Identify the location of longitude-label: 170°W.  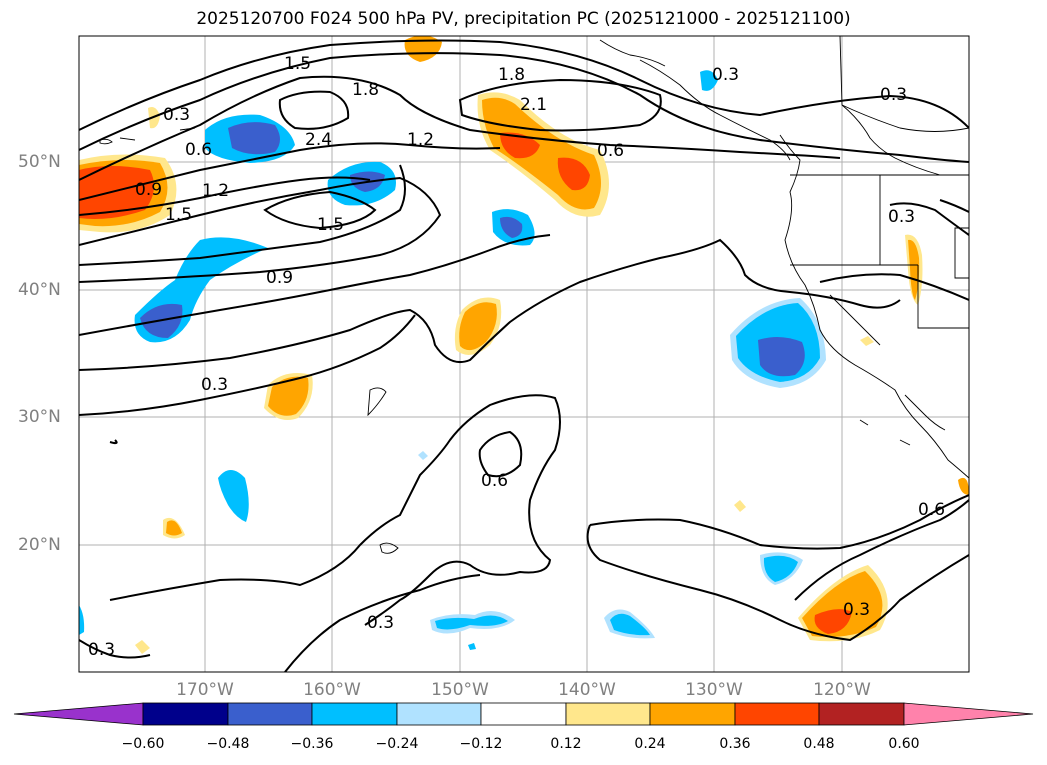
(205, 690).